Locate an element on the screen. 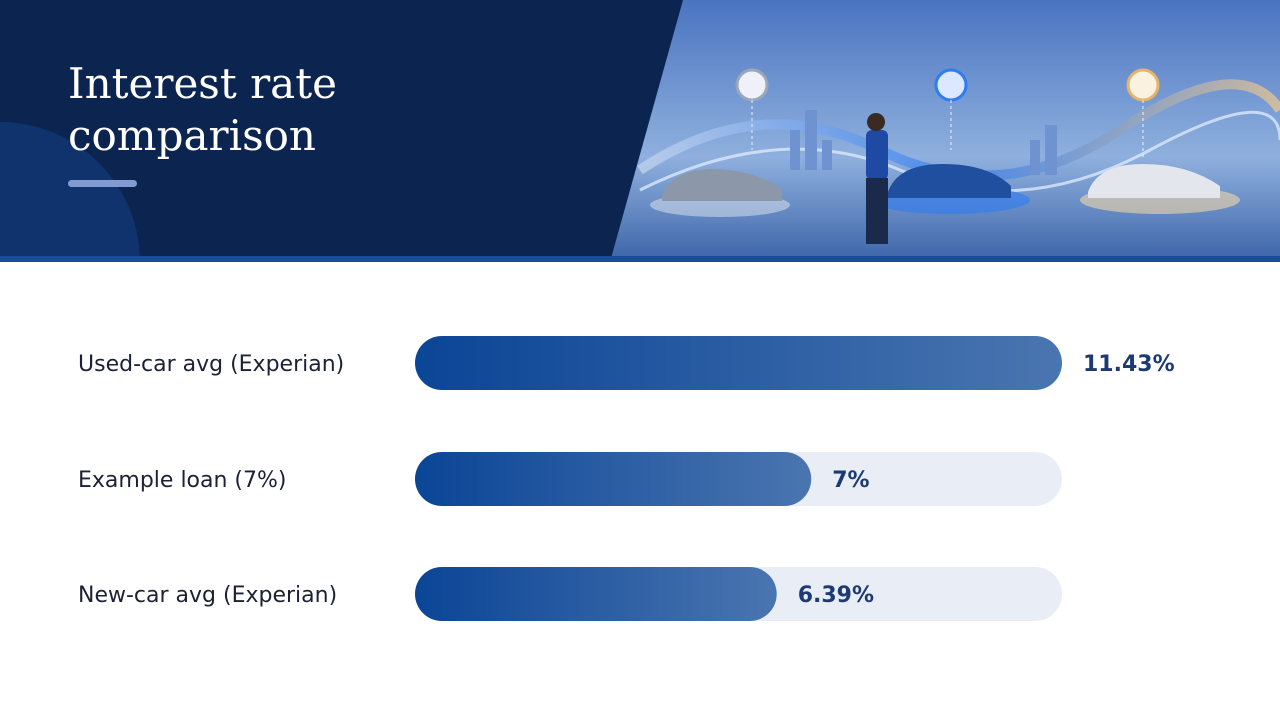 The width and height of the screenshot is (1280, 720). category-label: New-car avg (Experian) is located at coordinates (207, 595).